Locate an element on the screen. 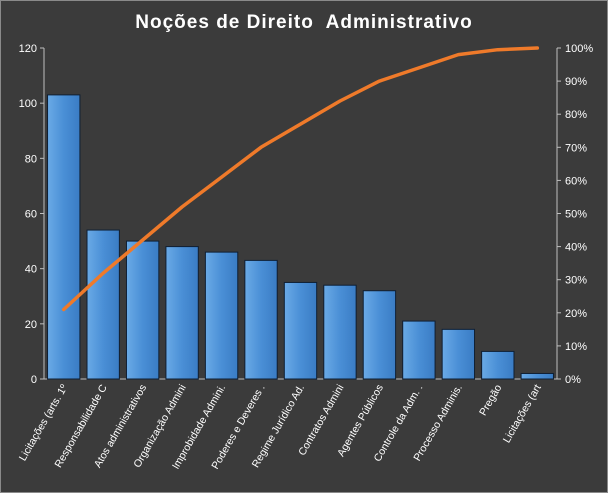 This screenshot has height=493, width=608. right-tick-label: 50% is located at coordinates (576, 215).